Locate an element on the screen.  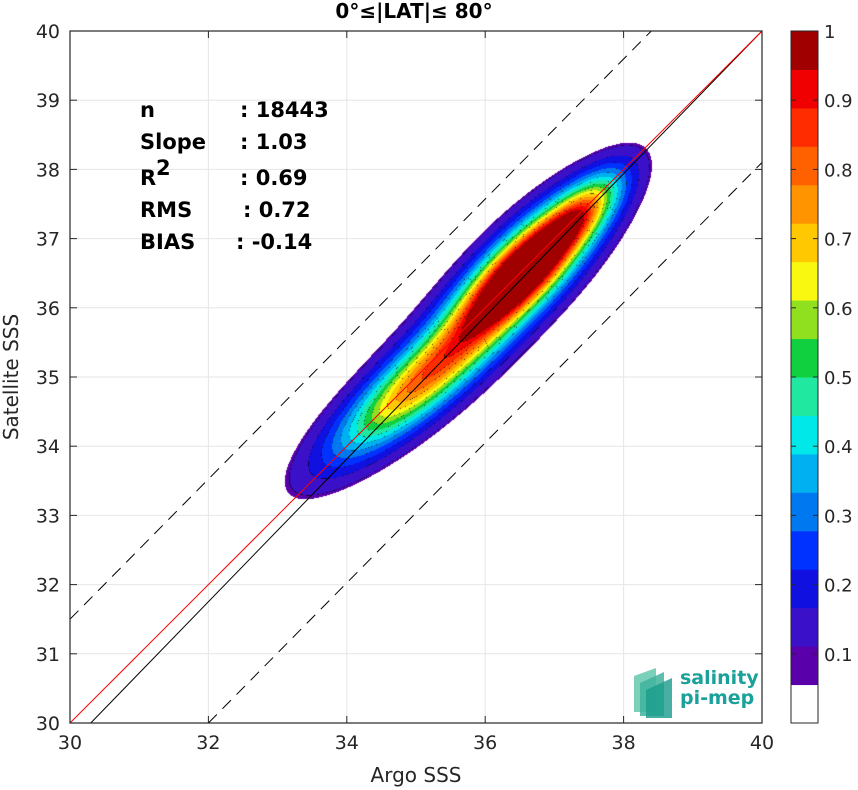
x-axis-label: Argo SSS is located at coordinates (416, 775).